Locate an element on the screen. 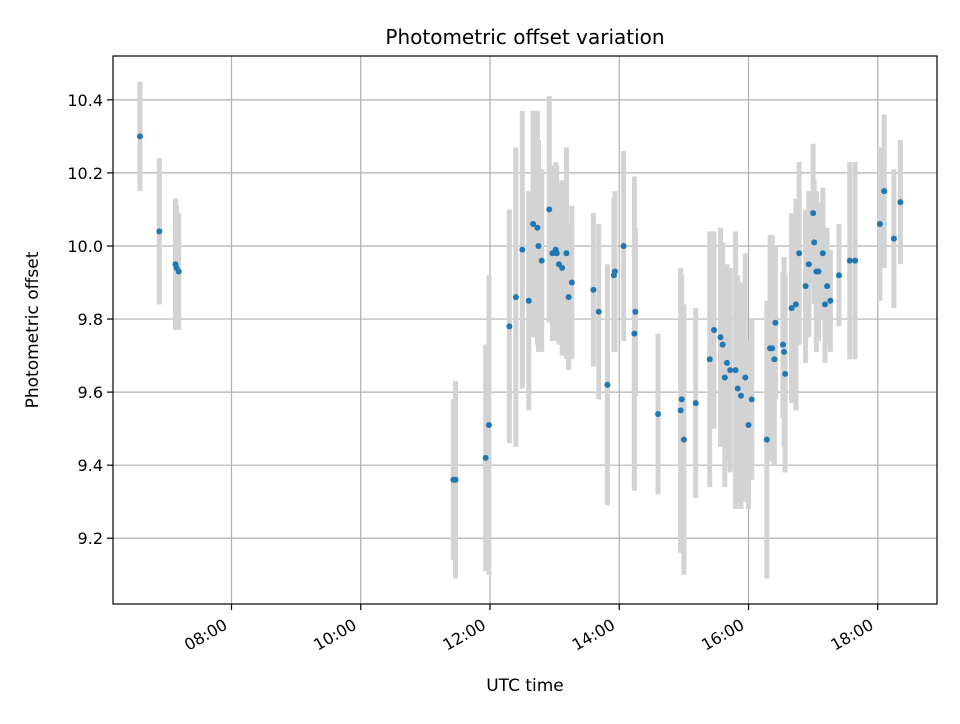 This screenshot has height=724, width=960. y-tick-label: 10.4 is located at coordinates (85, 100).